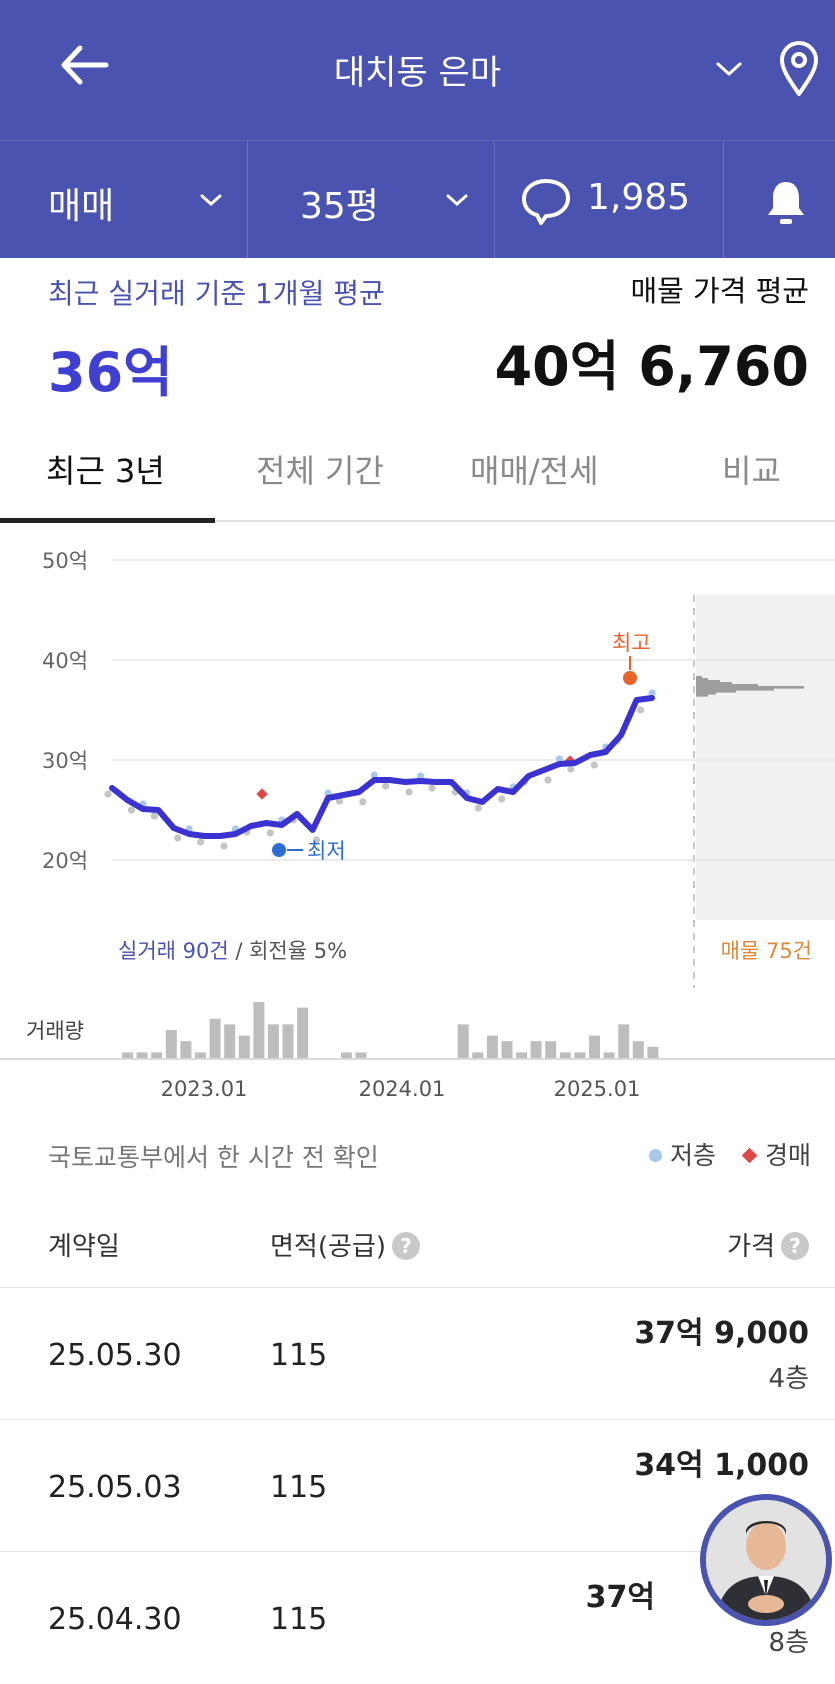 The height and width of the screenshot is (1684, 835). What do you see at coordinates (765, 757) in the screenshot?
I see `listing-area-background` at bounding box center [765, 757].